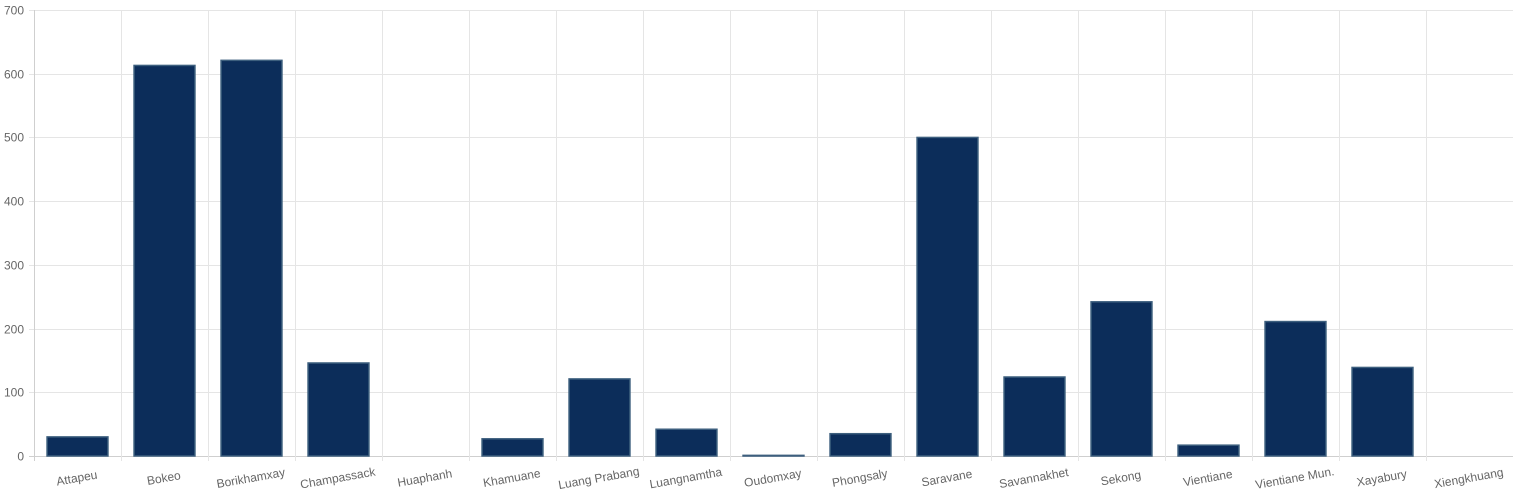 This screenshot has width=1513, height=504. I want to click on x-tick-label: Luangnamtha, so click(685, 478).